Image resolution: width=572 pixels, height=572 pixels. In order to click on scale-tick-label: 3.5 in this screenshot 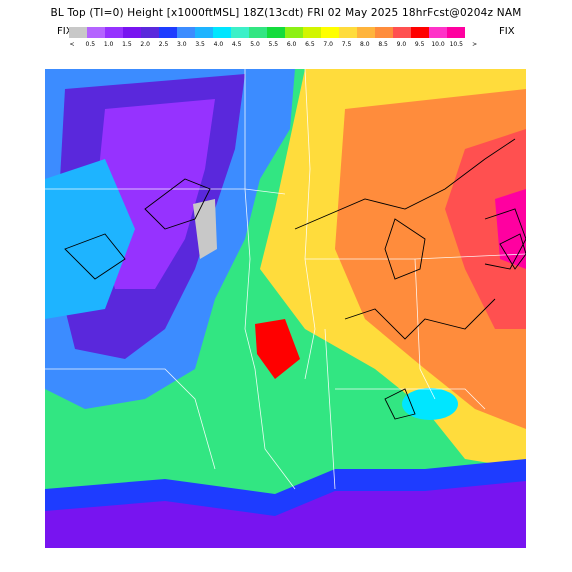, I will do `click(200, 44)`.